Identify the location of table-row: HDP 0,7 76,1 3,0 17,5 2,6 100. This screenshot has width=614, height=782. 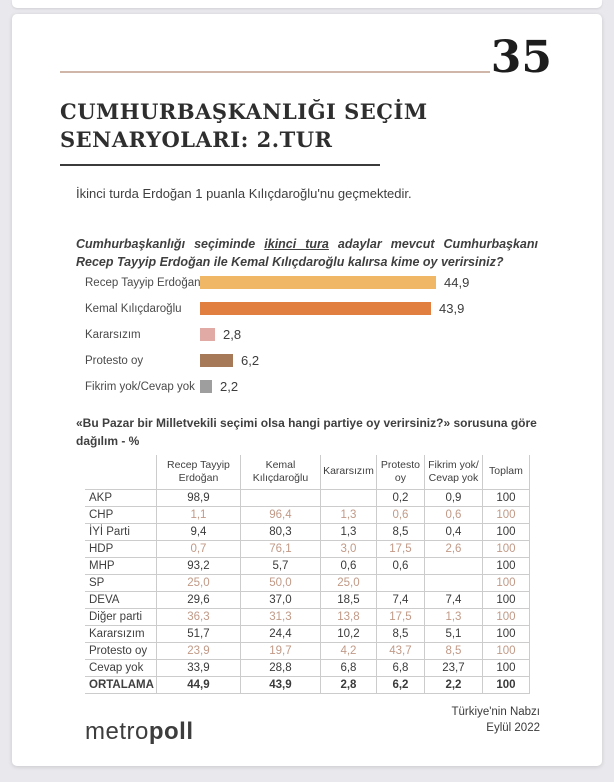
(307, 549).